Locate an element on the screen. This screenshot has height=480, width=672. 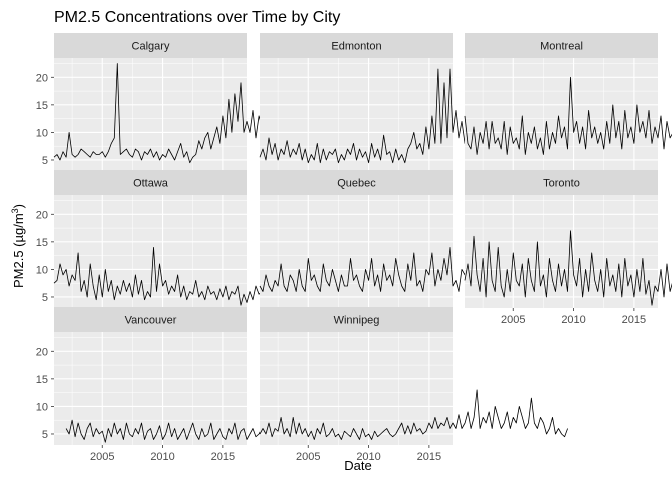
plot-background-calgary is located at coordinates (150, 114).